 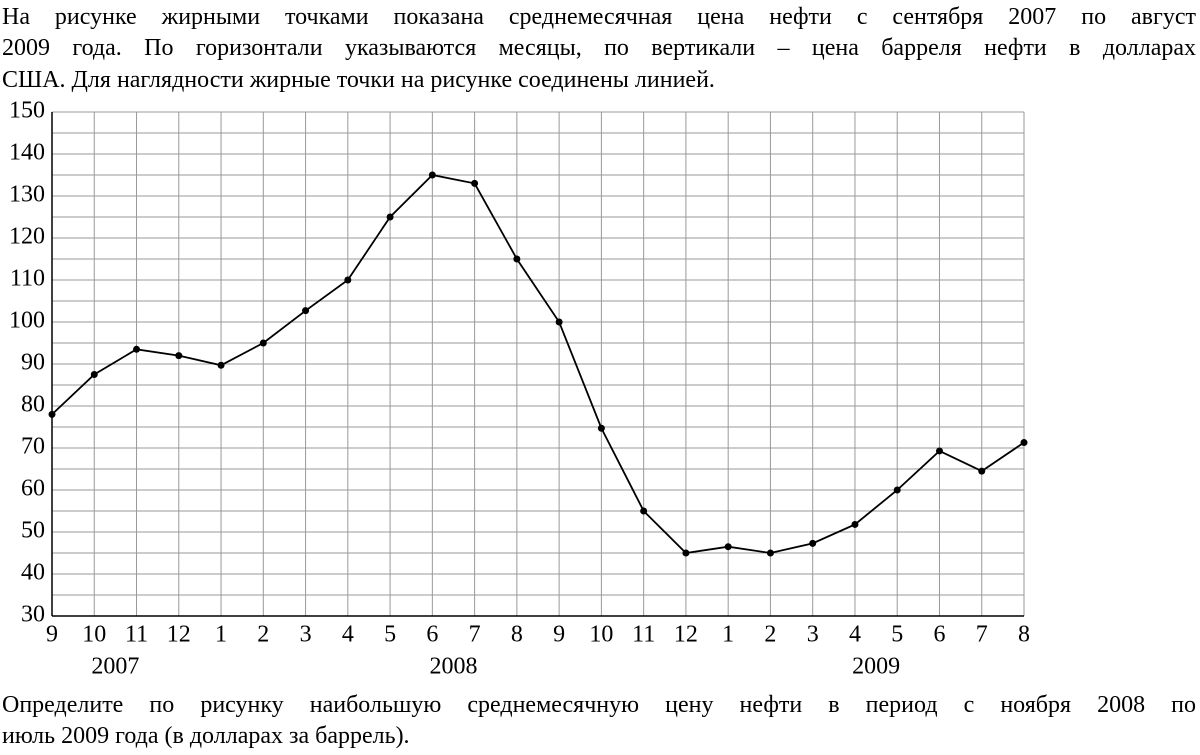 What do you see at coordinates (33, 615) in the screenshot?
I see `y-tick-label: 30` at bounding box center [33, 615].